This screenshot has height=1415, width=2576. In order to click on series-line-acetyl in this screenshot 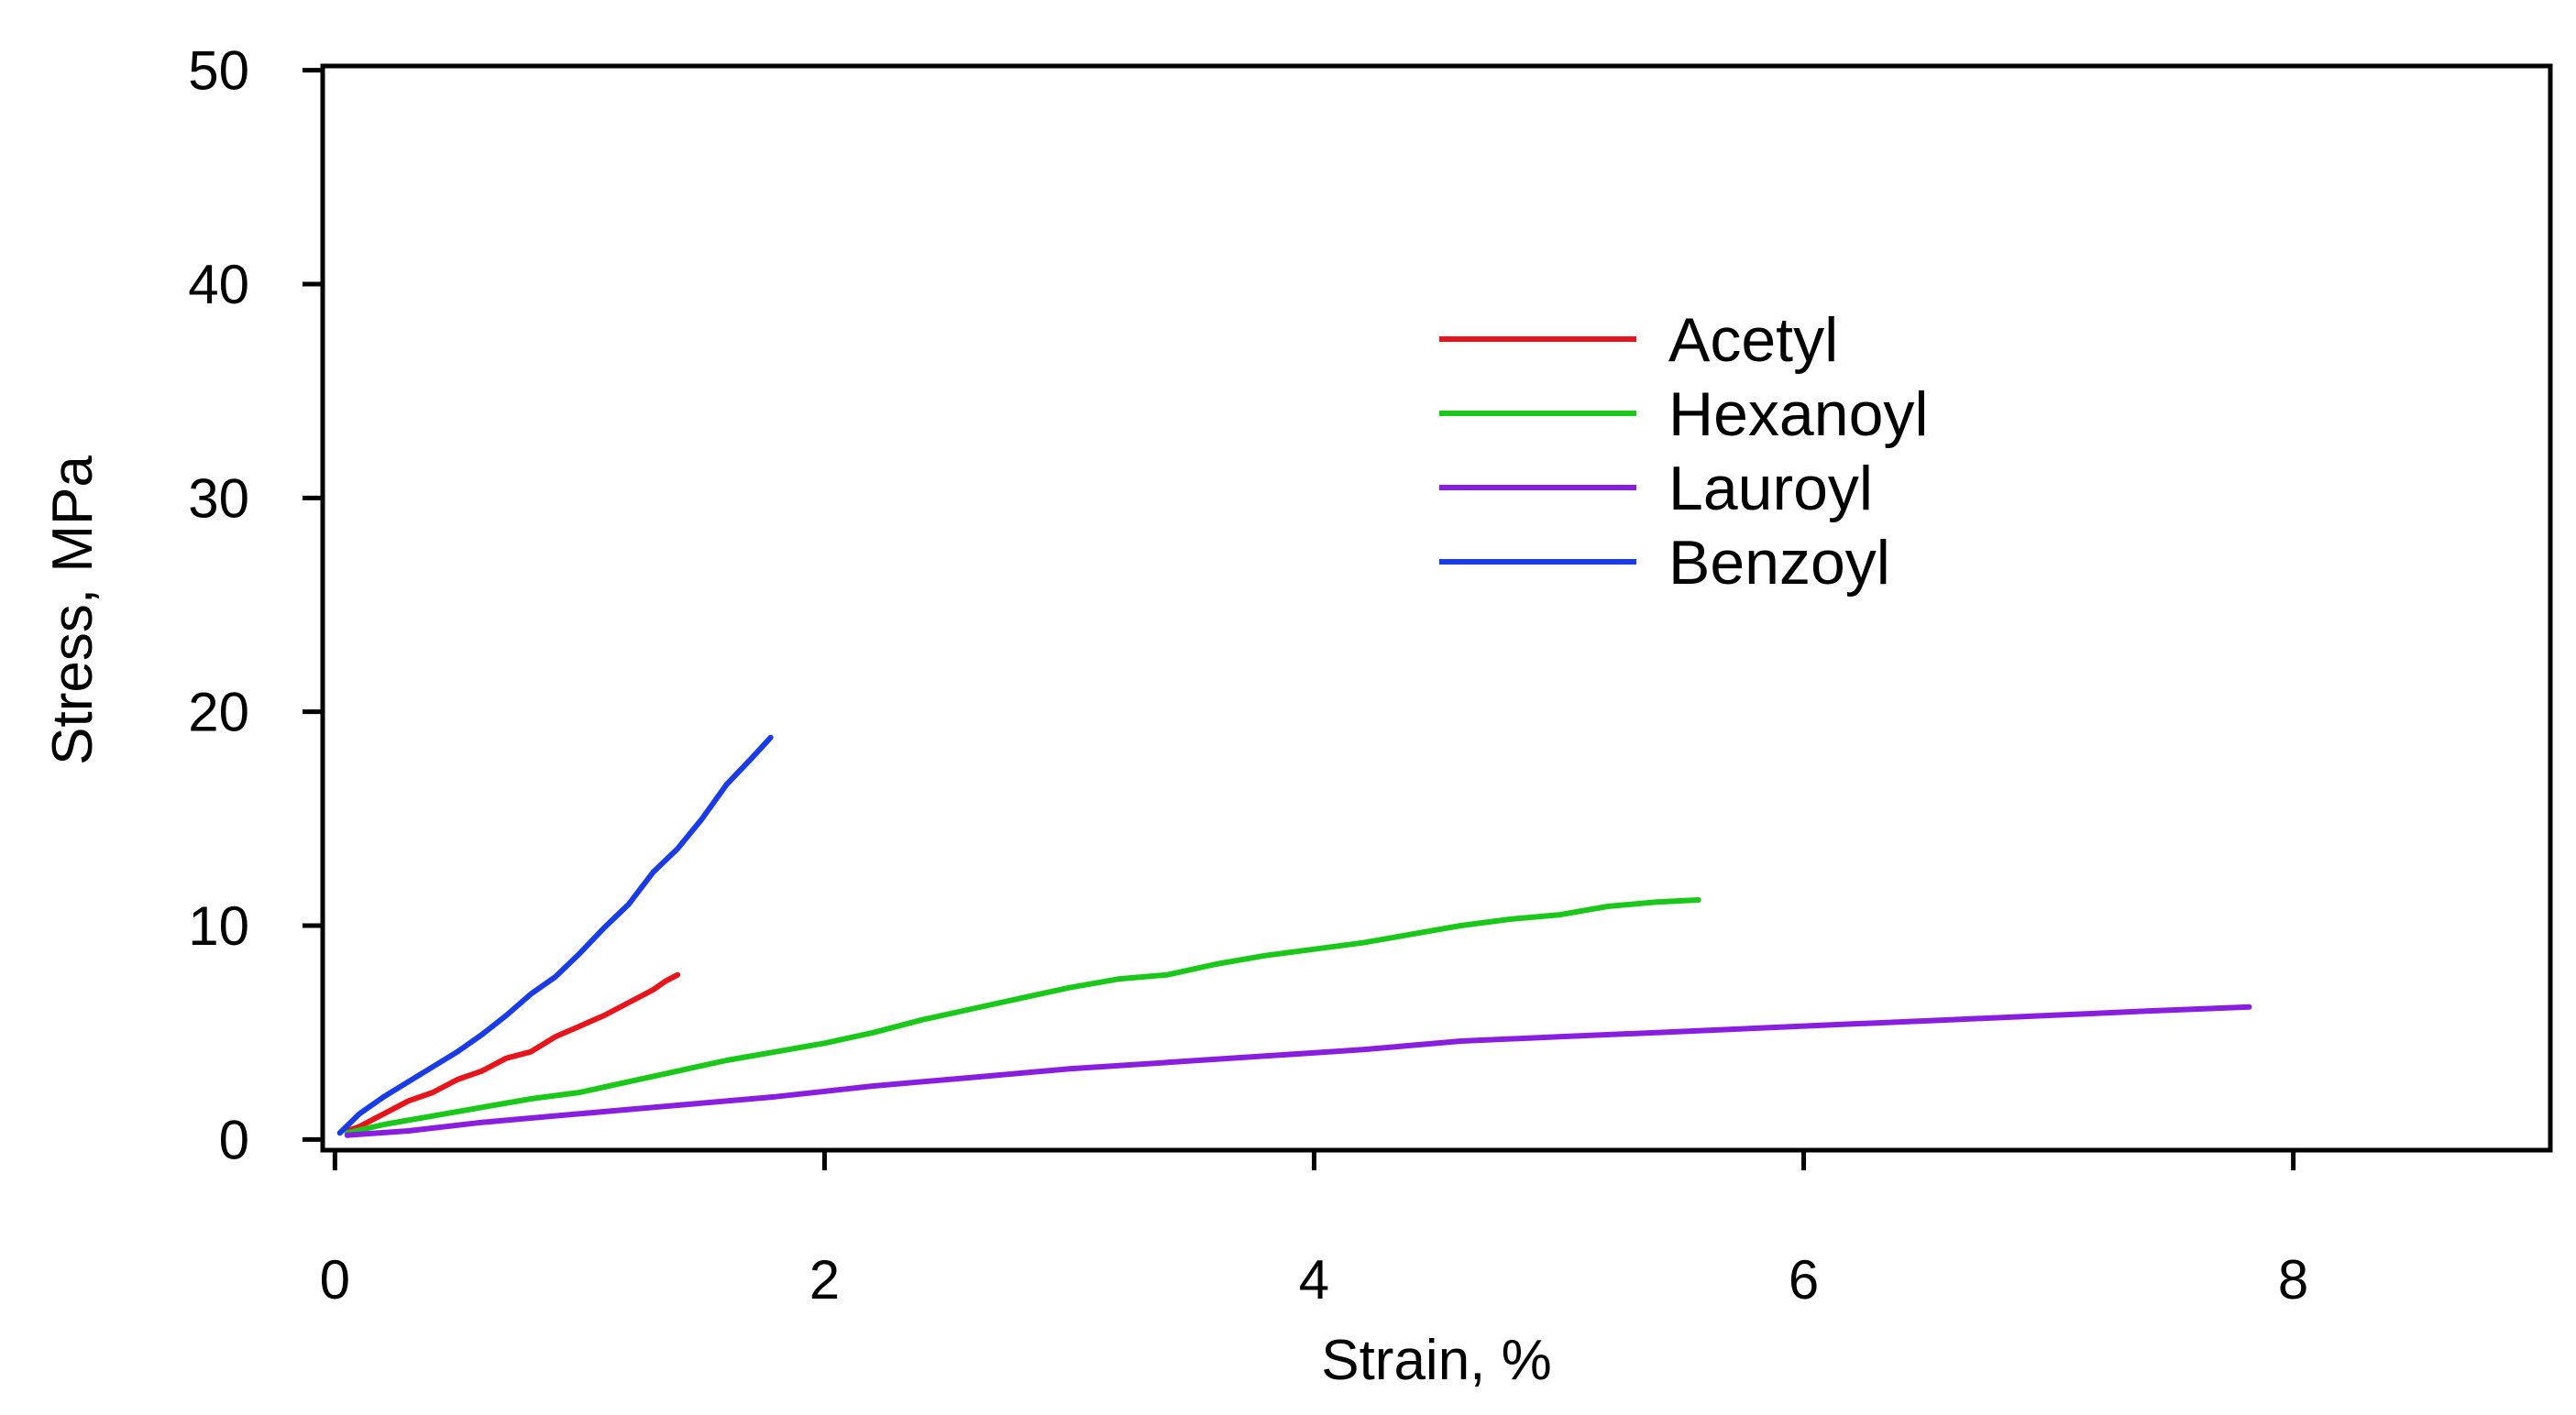, I will do `click(513, 1052)`.